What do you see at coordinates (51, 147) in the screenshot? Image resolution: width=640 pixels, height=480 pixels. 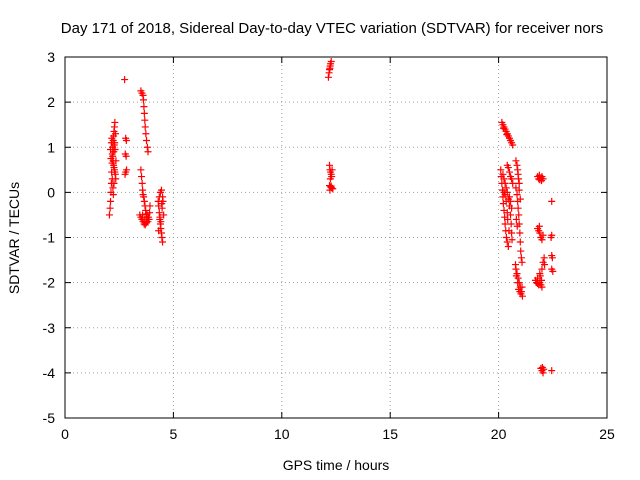 I see `y-tick-label: 1` at bounding box center [51, 147].